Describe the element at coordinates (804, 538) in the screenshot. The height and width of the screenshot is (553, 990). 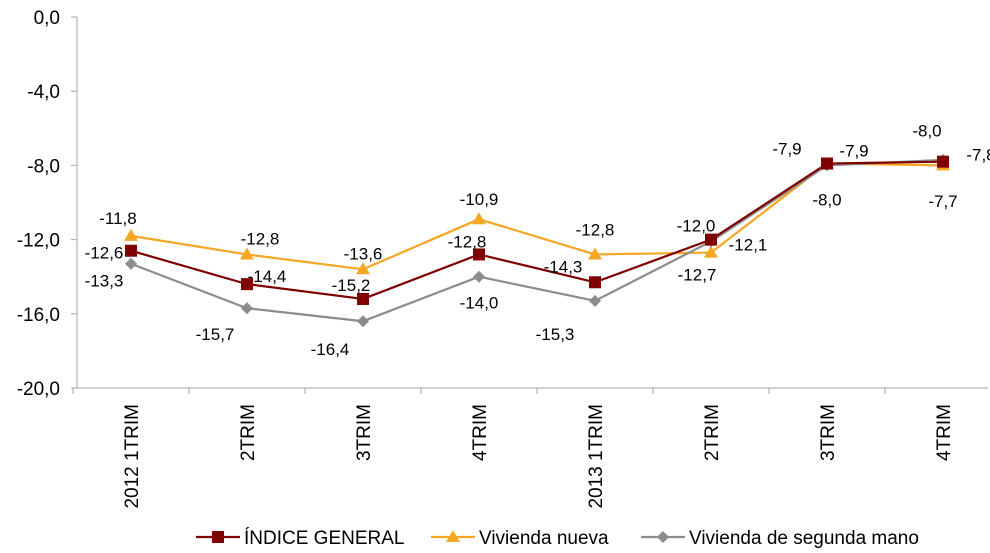
I see `legend-label: Vivienda de segunda mano` at that location.